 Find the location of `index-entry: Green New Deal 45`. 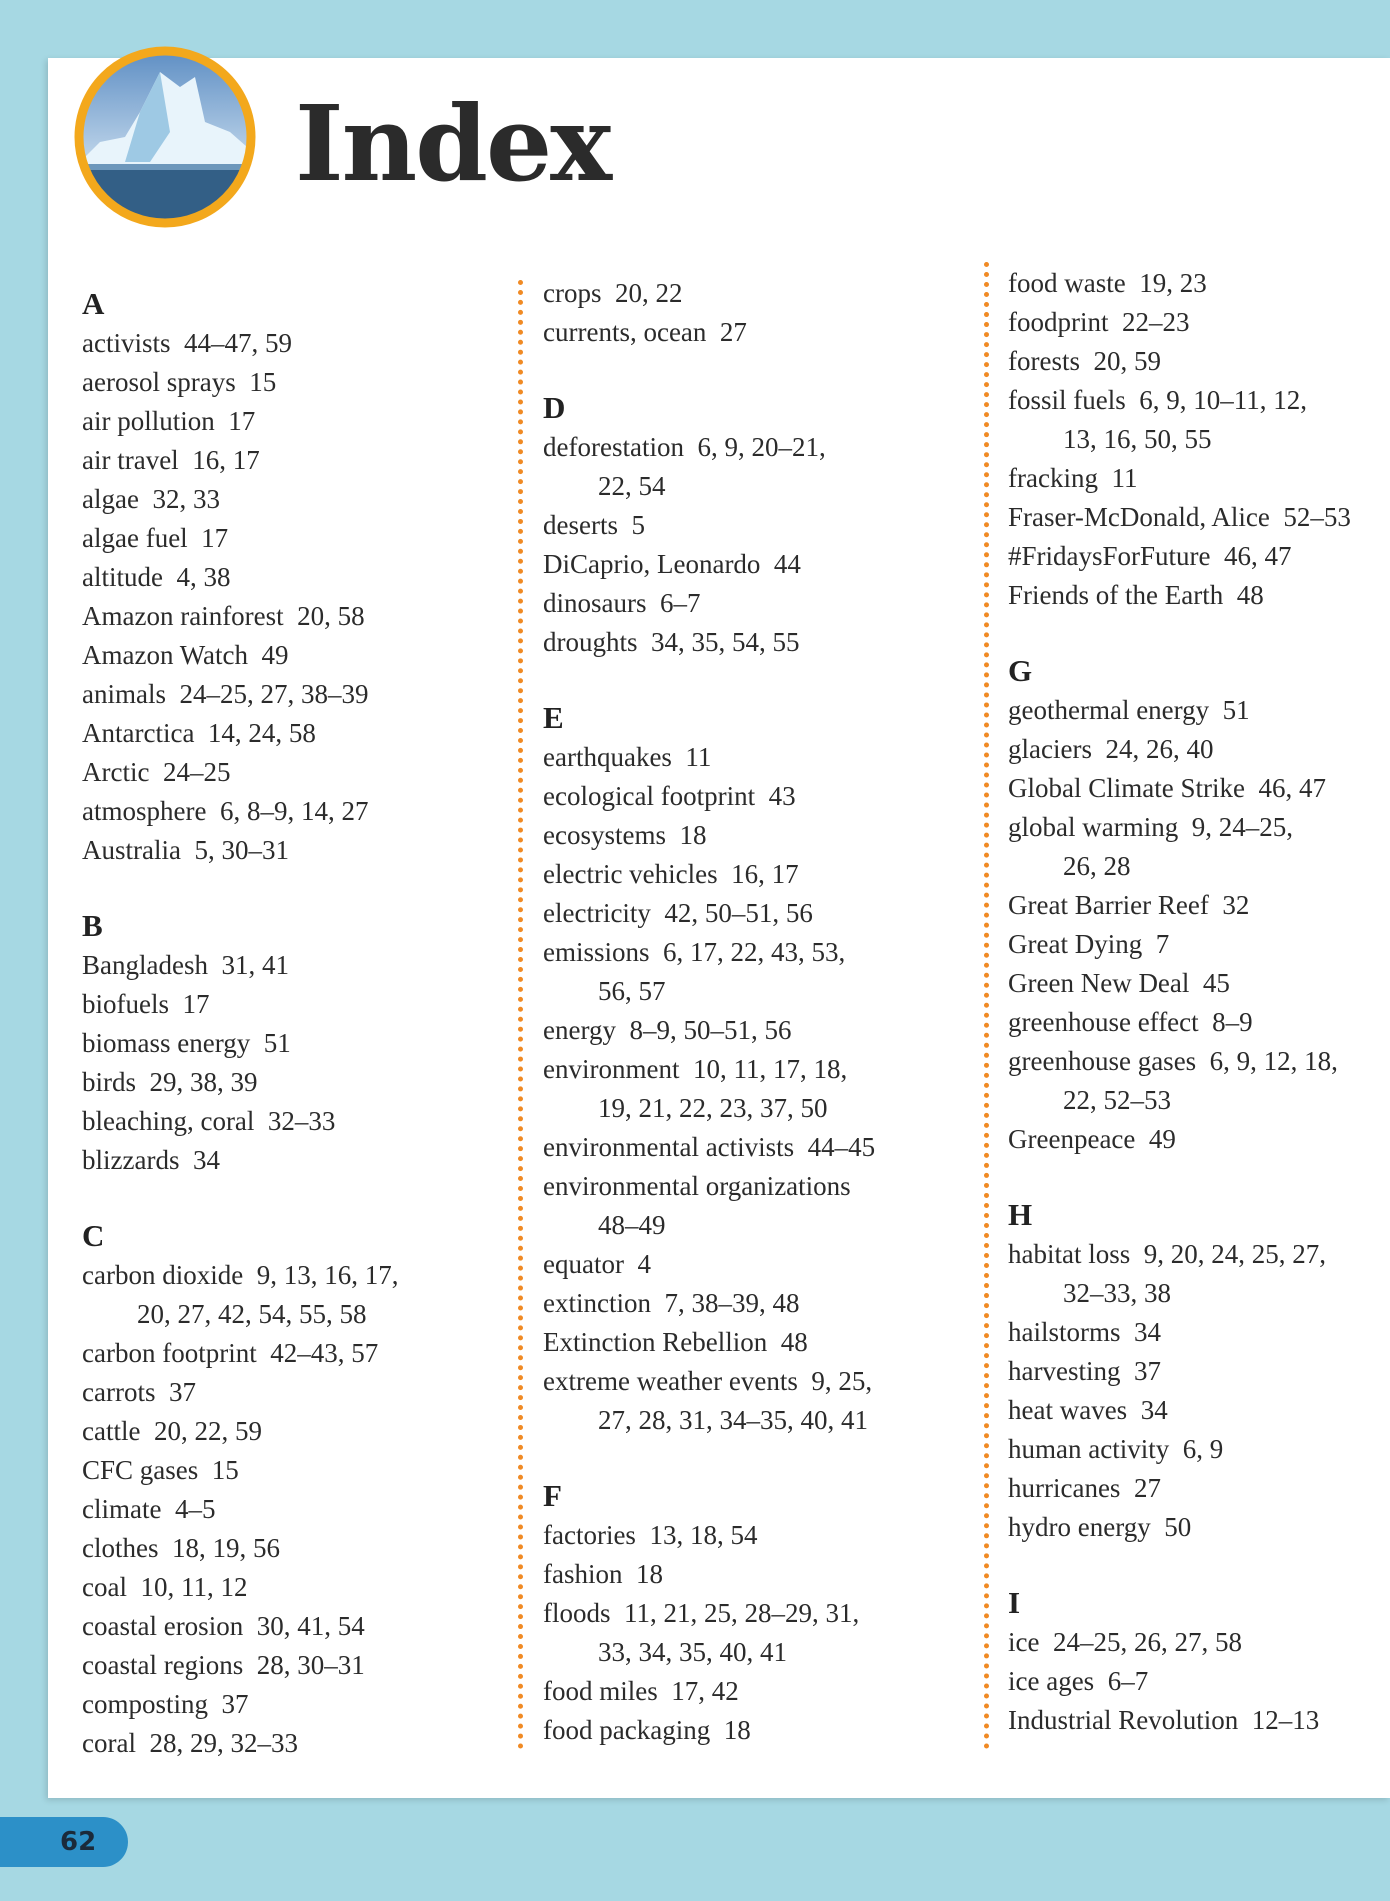

index-entry: Green New Deal 45 is located at coordinates (1179, 983).